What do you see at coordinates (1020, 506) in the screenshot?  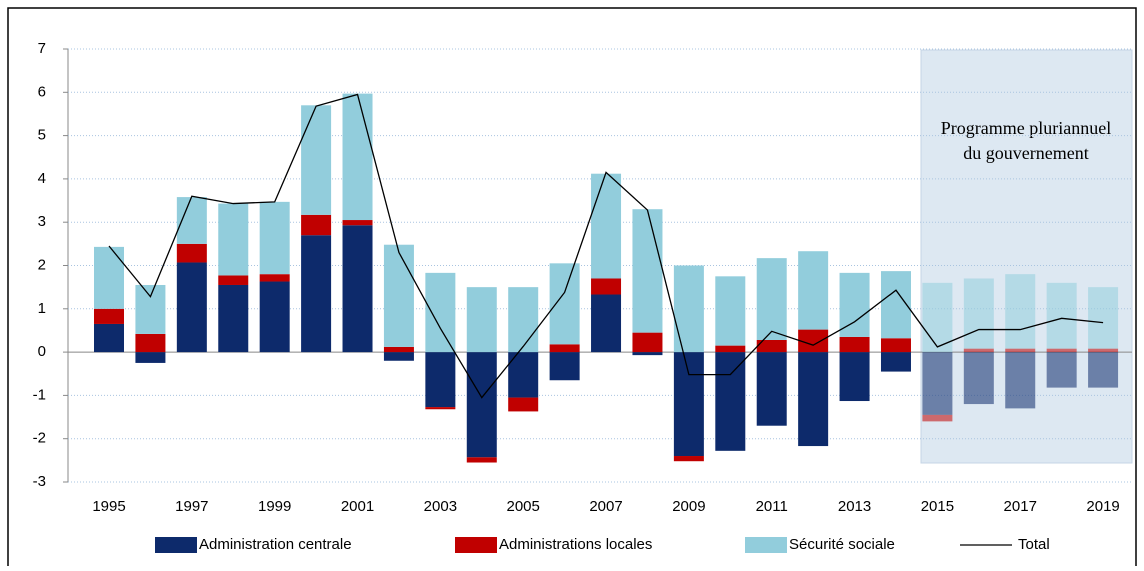 I see `x-tick-label: 2017` at bounding box center [1020, 506].